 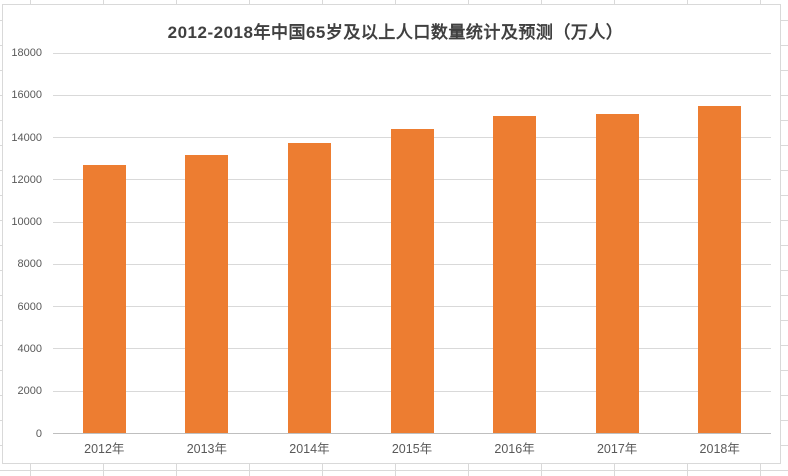 I want to click on y-tick-label: 12000, so click(x=26, y=179).